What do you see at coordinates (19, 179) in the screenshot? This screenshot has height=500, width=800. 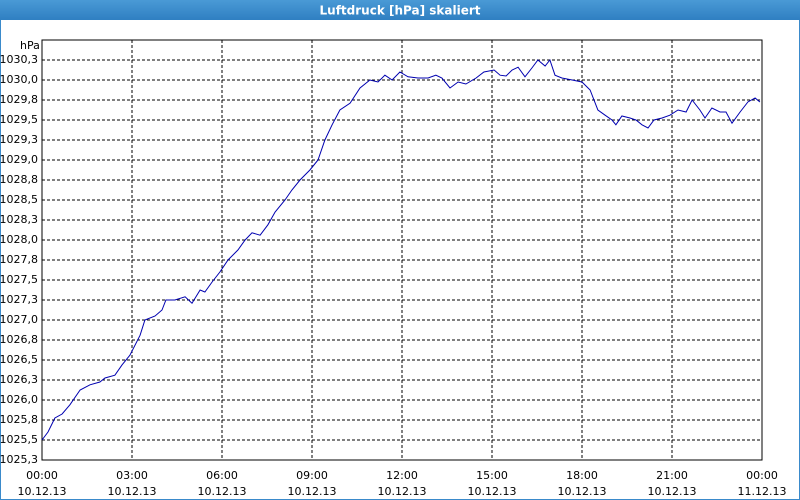 I see `y-tick-label: 1028,8` at bounding box center [19, 179].